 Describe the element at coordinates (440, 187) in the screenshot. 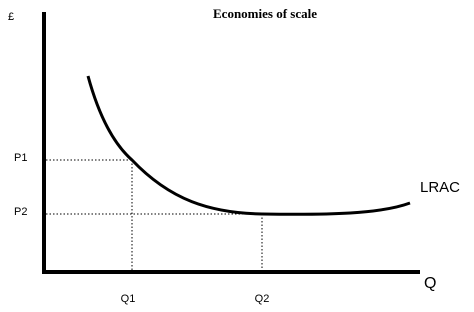

I see `curve-label: LRAC` at that location.